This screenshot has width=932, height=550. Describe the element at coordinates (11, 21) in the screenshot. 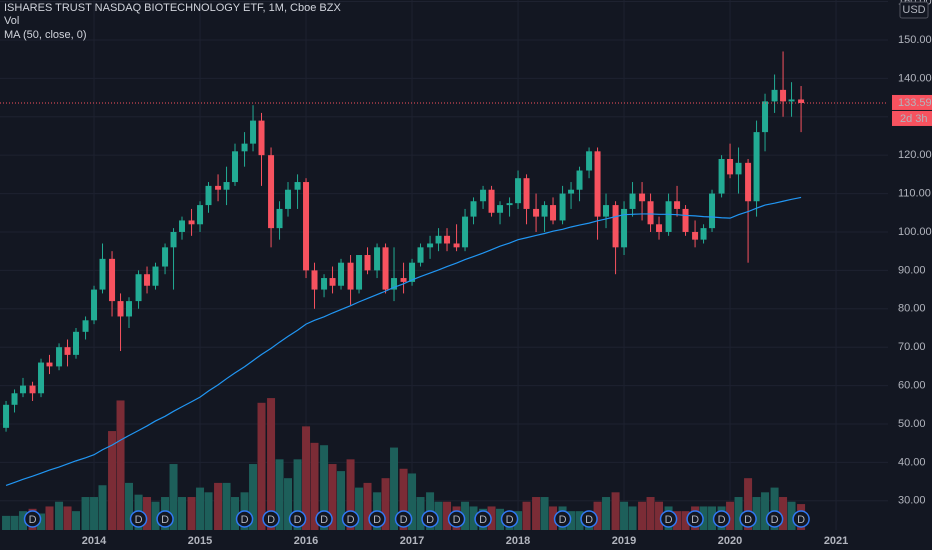

I see `volume-legend: Vol` at that location.